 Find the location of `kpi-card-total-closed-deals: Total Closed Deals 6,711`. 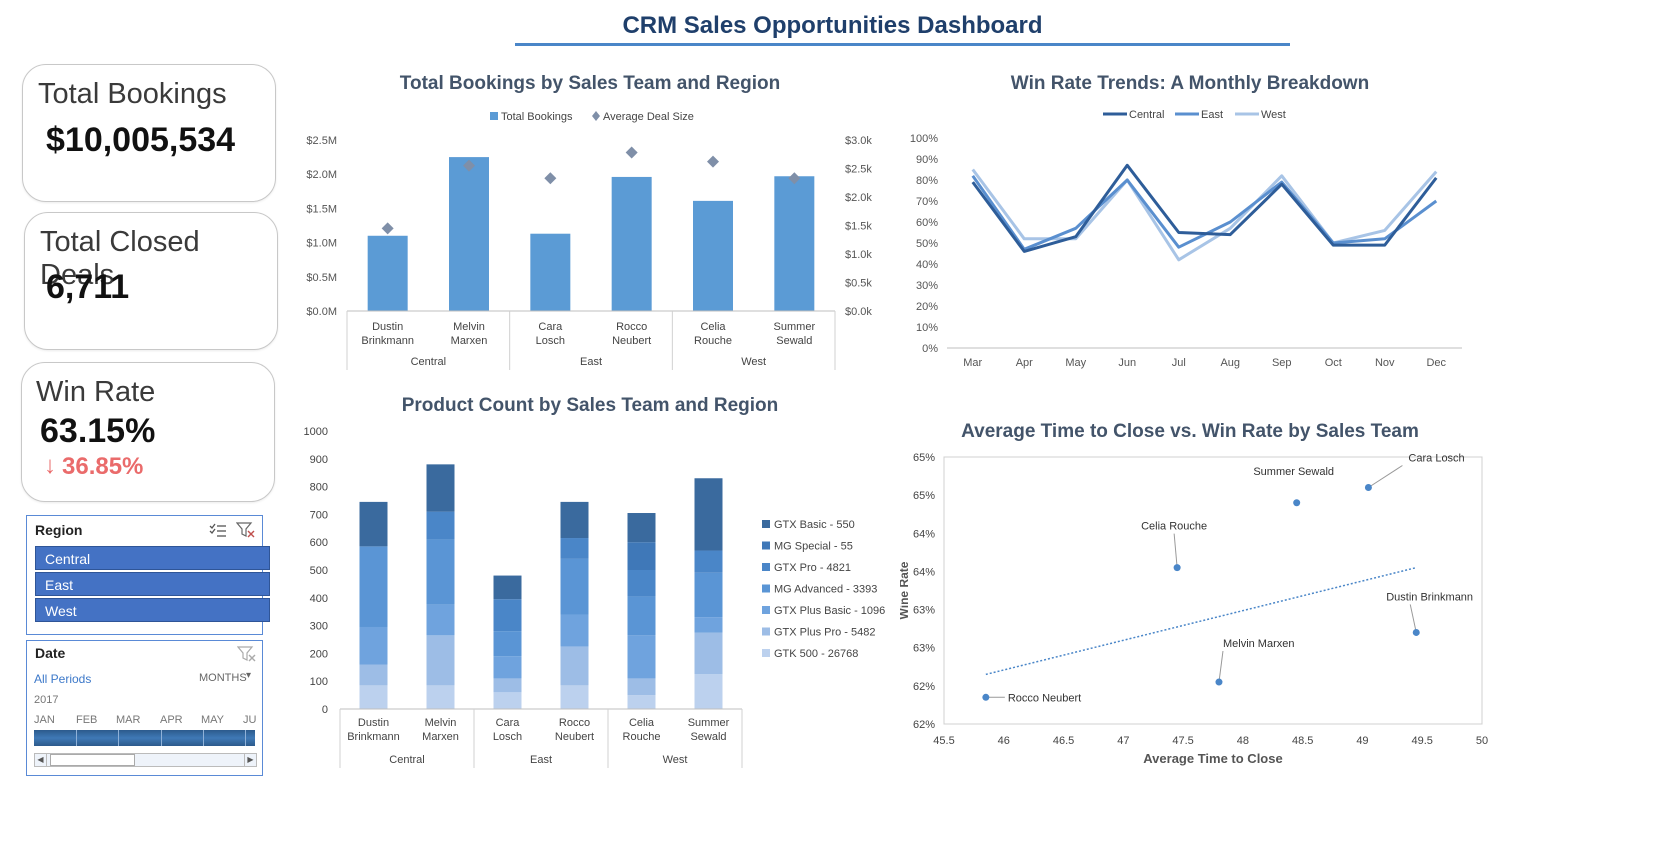

kpi-card-total-closed-deals: Total Closed Deals 6,711 is located at coordinates (151, 281).